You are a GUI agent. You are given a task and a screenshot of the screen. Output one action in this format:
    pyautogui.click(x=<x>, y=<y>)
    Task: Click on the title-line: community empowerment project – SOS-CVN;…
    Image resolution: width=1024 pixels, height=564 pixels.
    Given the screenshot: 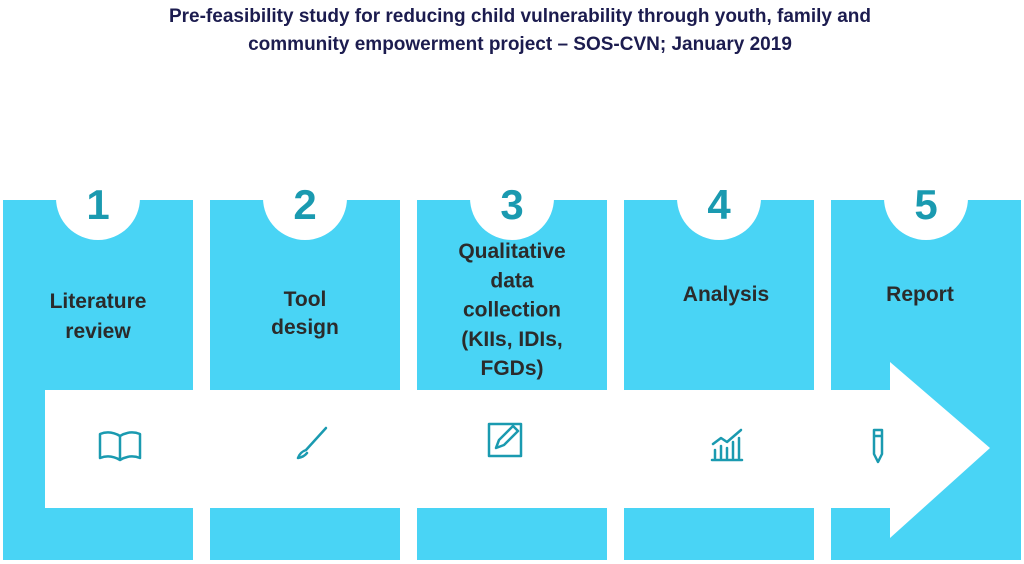 What is the action you would take?
    pyautogui.click(x=520, y=44)
    